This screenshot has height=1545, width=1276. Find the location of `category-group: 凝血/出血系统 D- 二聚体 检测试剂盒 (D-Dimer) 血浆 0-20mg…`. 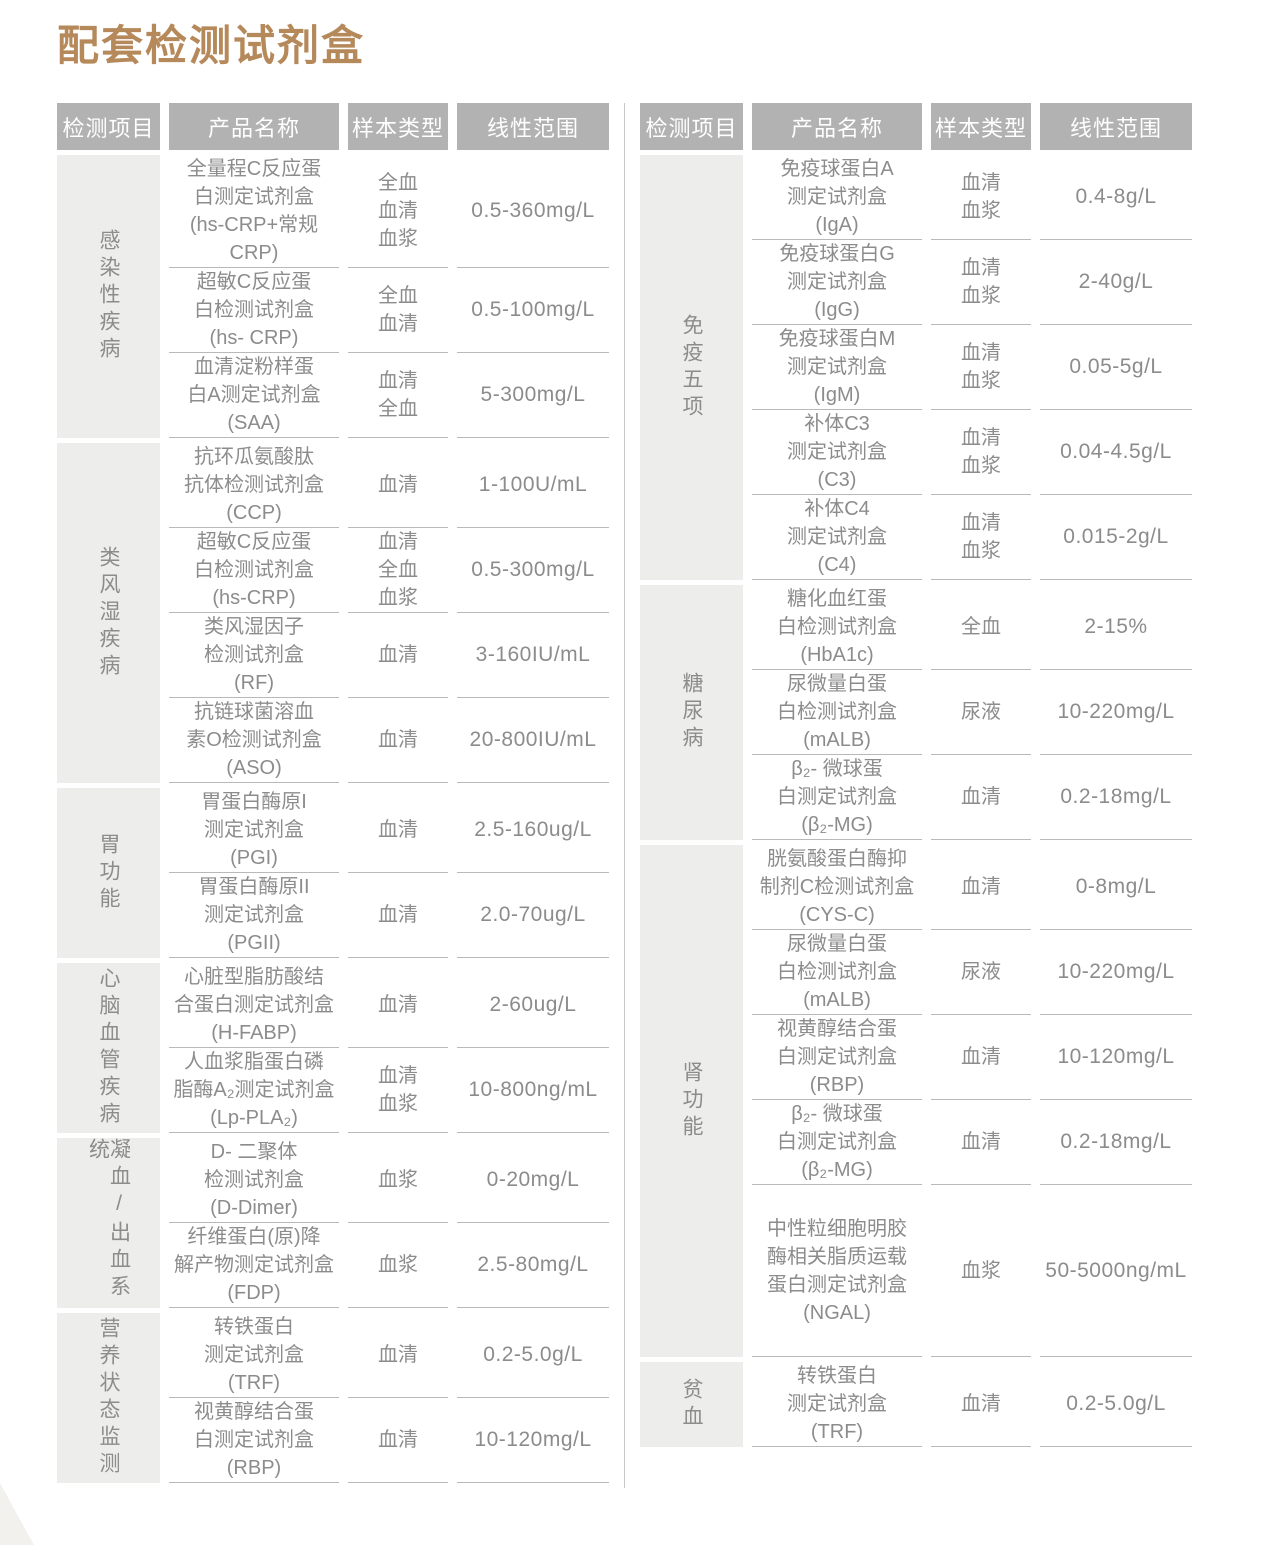

category-group: 凝血/出血系统 D- 二聚体 检测试剂盒 (D-Dimer) 血浆 0-20mg… is located at coordinates (333, 1223).